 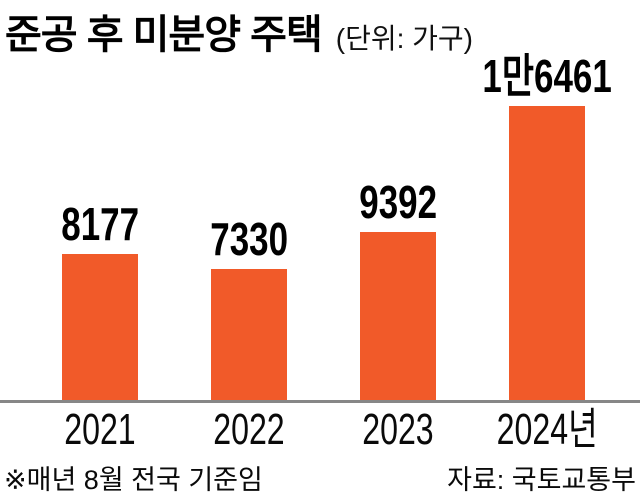 I want to click on value-label-2021: 8177, so click(x=100, y=224).